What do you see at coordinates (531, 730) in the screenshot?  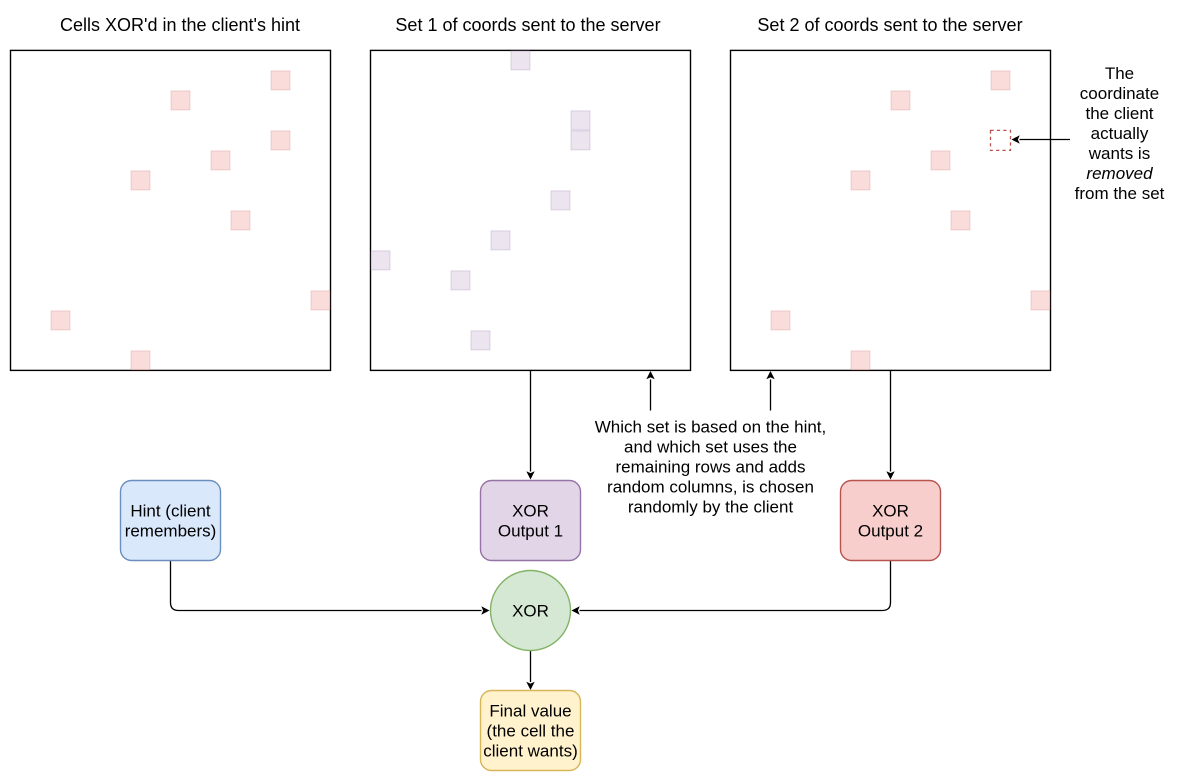 I see `svg-text: (the cell the` at bounding box center [531, 730].